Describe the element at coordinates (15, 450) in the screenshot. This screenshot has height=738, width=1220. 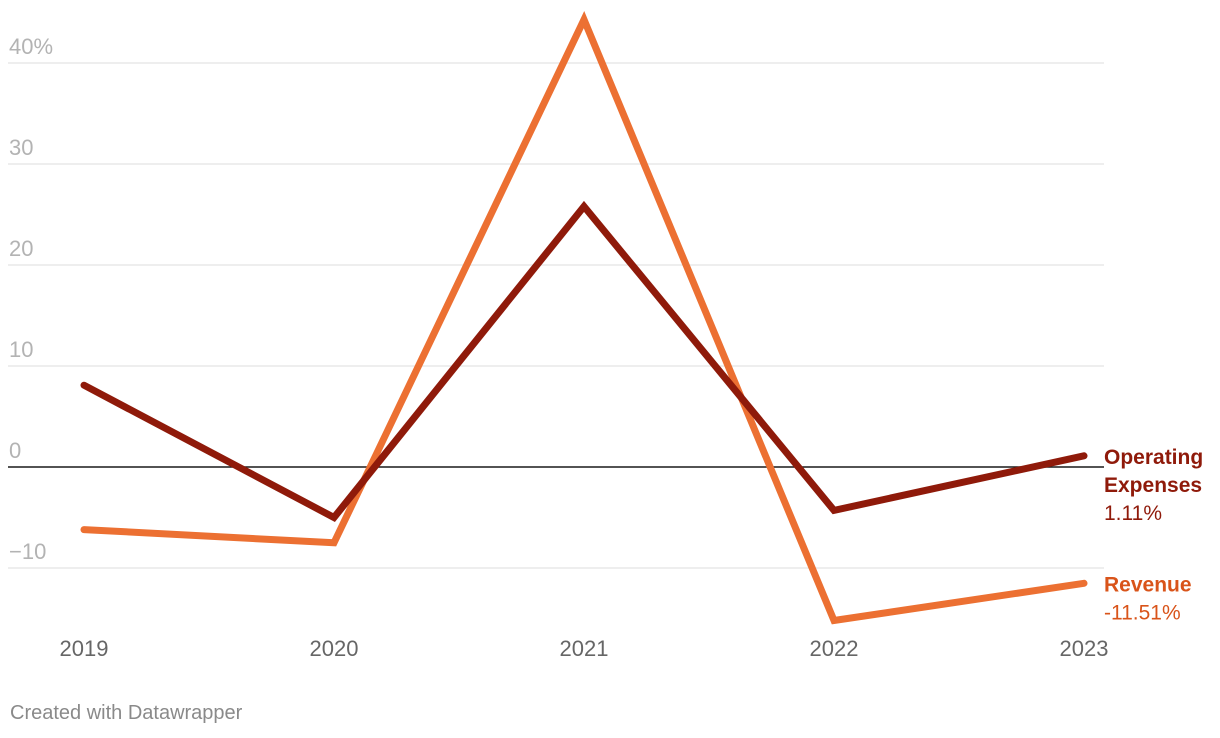
I see `y-tick-label: 0` at that location.